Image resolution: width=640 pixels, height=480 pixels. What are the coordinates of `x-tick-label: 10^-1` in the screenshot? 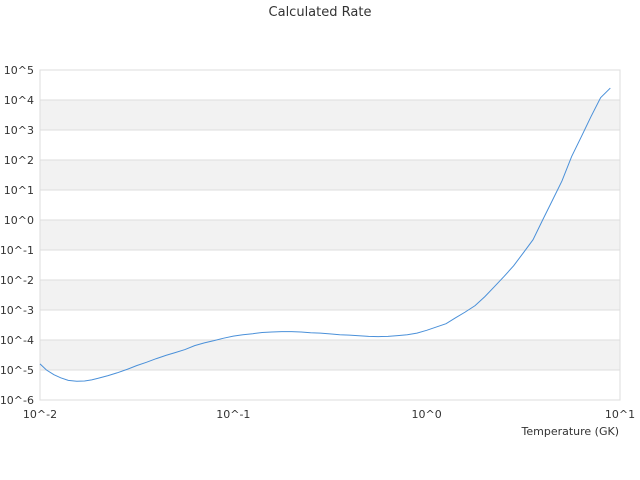 It's located at (233, 414).